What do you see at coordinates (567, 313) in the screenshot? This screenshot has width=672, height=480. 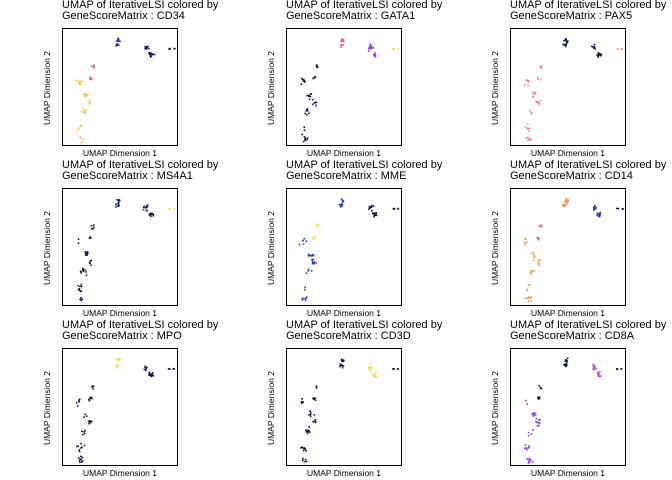 I see `x-axis-label: UMAP Dimension 1` at bounding box center [567, 313].